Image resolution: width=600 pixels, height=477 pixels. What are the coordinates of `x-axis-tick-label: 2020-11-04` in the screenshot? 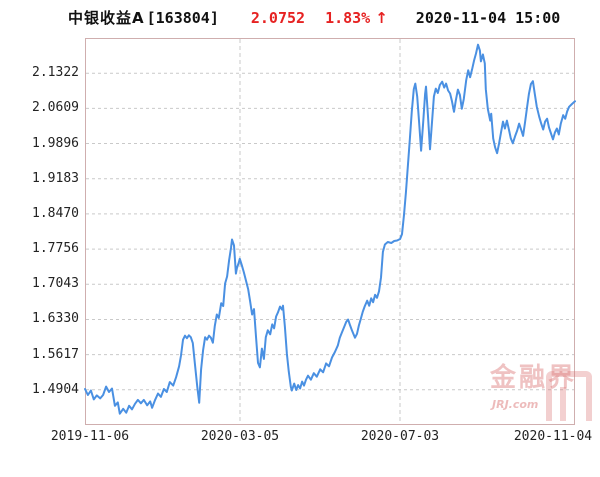 It's located at (553, 436).